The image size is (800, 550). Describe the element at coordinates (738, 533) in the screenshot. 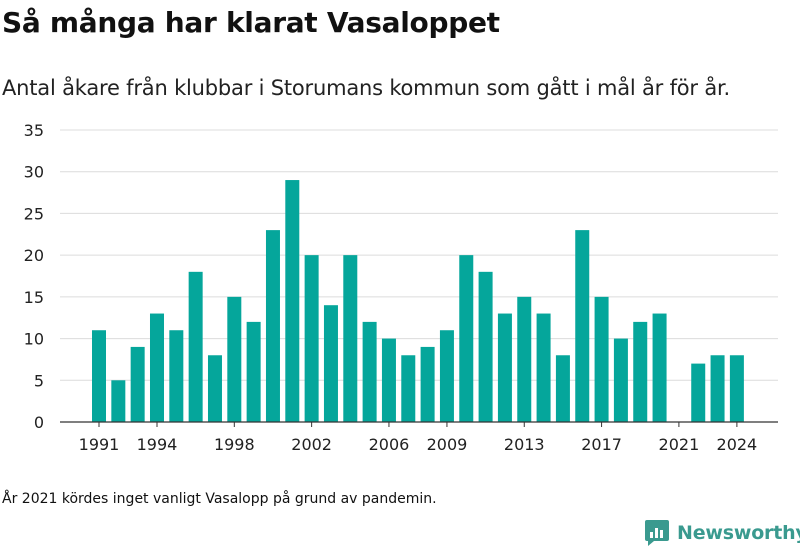

I see `brand-name: Newsworthy` at that location.